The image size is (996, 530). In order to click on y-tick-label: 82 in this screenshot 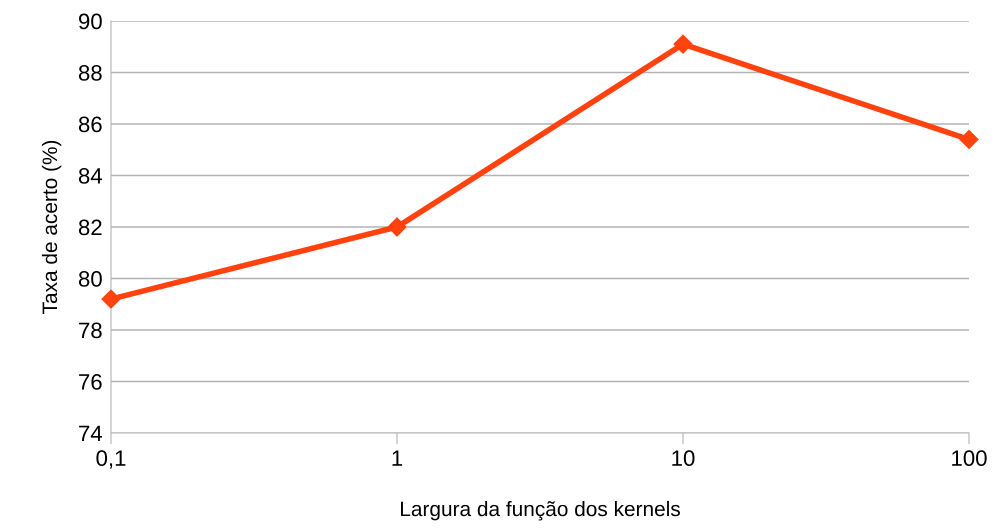, I will do `click(90, 228)`.